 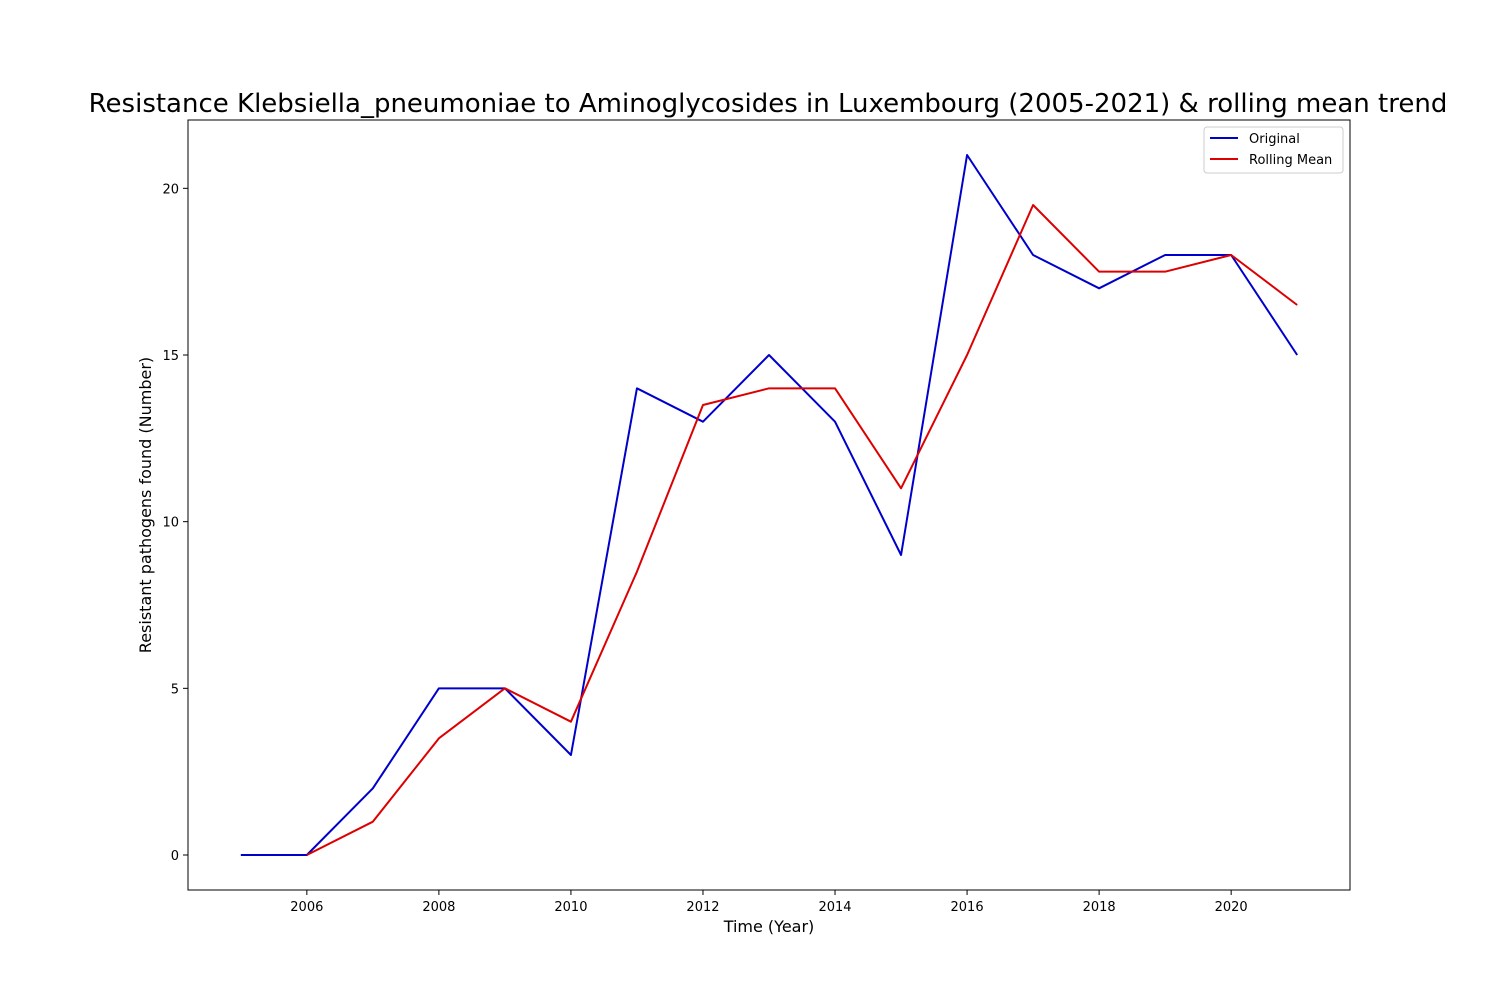 I want to click on legend-label: Original, so click(x=1274, y=139).